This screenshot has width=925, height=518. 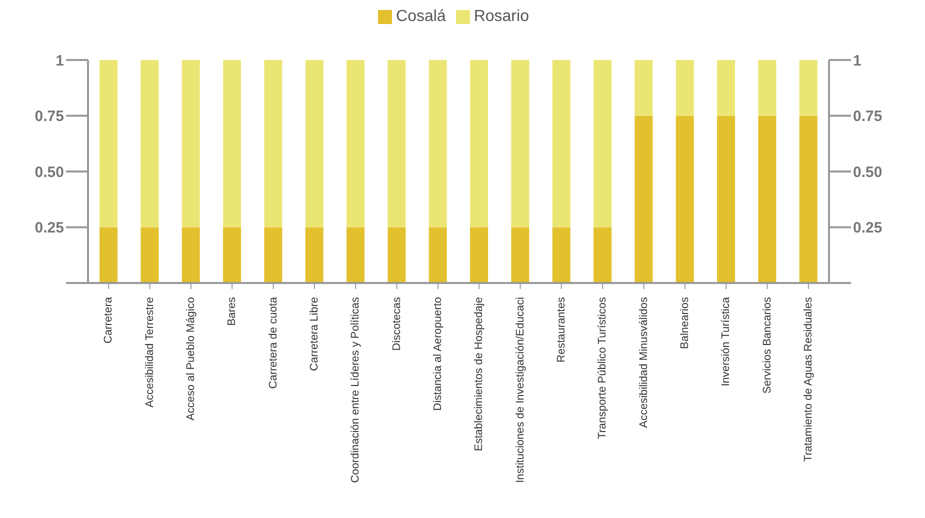 I want to click on y-tick-label: 1, so click(x=60, y=61).